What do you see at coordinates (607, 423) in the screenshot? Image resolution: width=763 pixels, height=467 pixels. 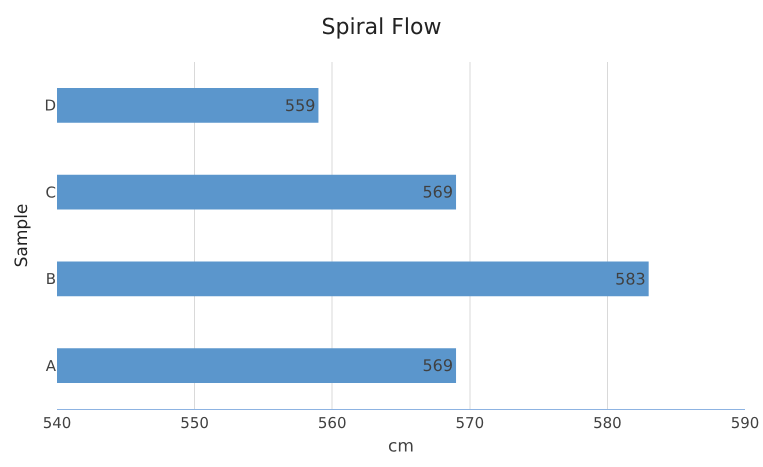 I see `x-tick-label: 580` at bounding box center [607, 423].